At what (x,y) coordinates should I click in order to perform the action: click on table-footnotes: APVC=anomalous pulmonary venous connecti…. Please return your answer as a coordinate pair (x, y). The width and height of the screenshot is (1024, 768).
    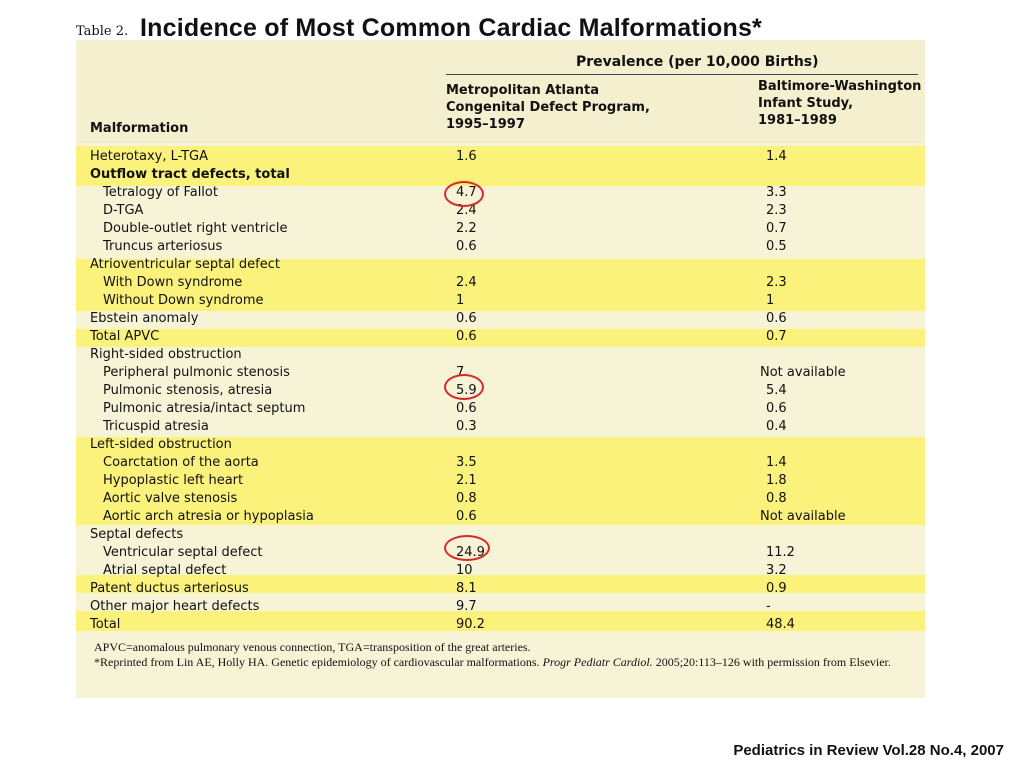
    Looking at the image, I should click on (509, 655).